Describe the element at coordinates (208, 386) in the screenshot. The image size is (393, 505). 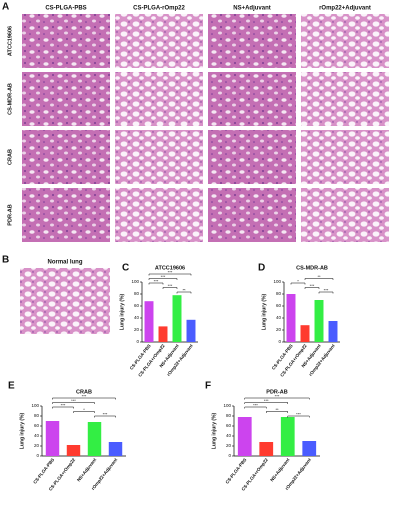
I see `panel-label: F` at that location.